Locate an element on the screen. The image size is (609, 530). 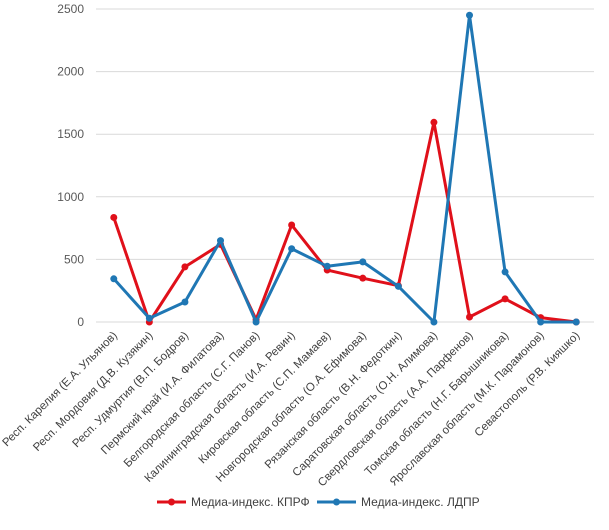
legend-item: Медиа-индекс. КПРФ is located at coordinates (233, 502).